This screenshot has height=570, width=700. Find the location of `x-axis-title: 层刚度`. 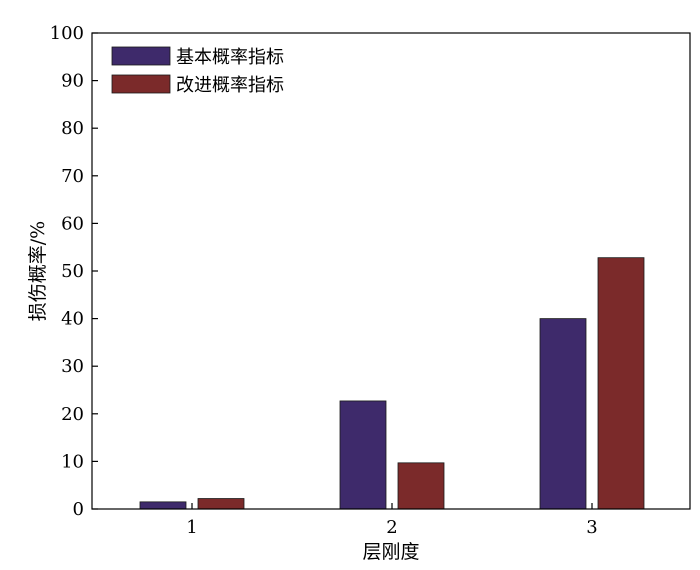

x-axis-title: 层刚度 is located at coordinates (390, 552).